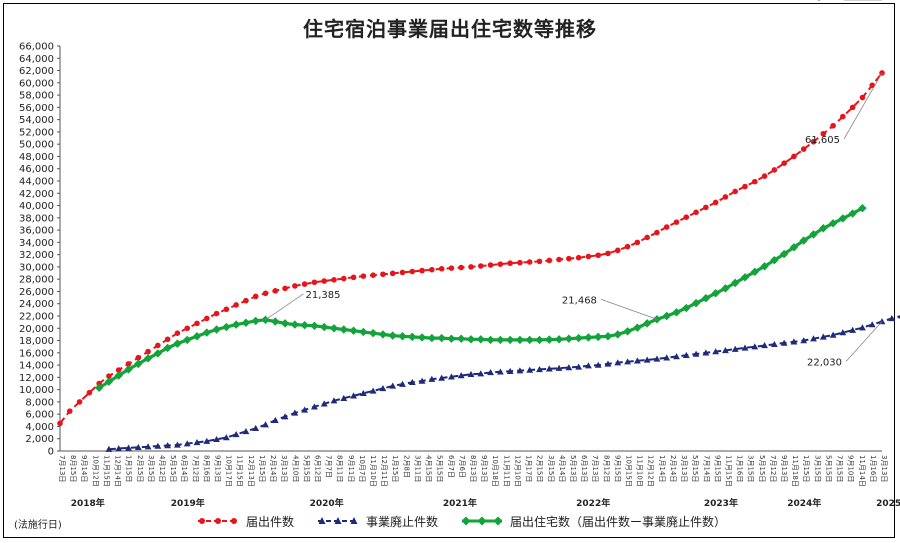 Image resolution: width=900 pixels, height=543 pixels. Describe the element at coordinates (88, 503) in the screenshot. I see `year-label: 2018年` at that location.